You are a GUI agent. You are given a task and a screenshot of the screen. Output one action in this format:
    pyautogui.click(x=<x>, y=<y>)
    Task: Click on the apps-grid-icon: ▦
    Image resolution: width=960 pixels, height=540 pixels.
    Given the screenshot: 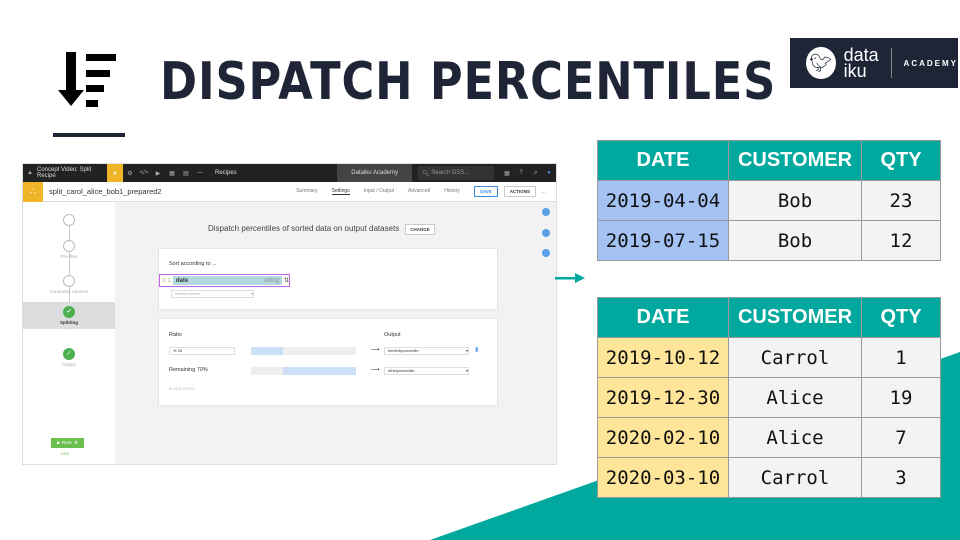 What is the action you would take?
    pyautogui.click(x=507, y=173)
    